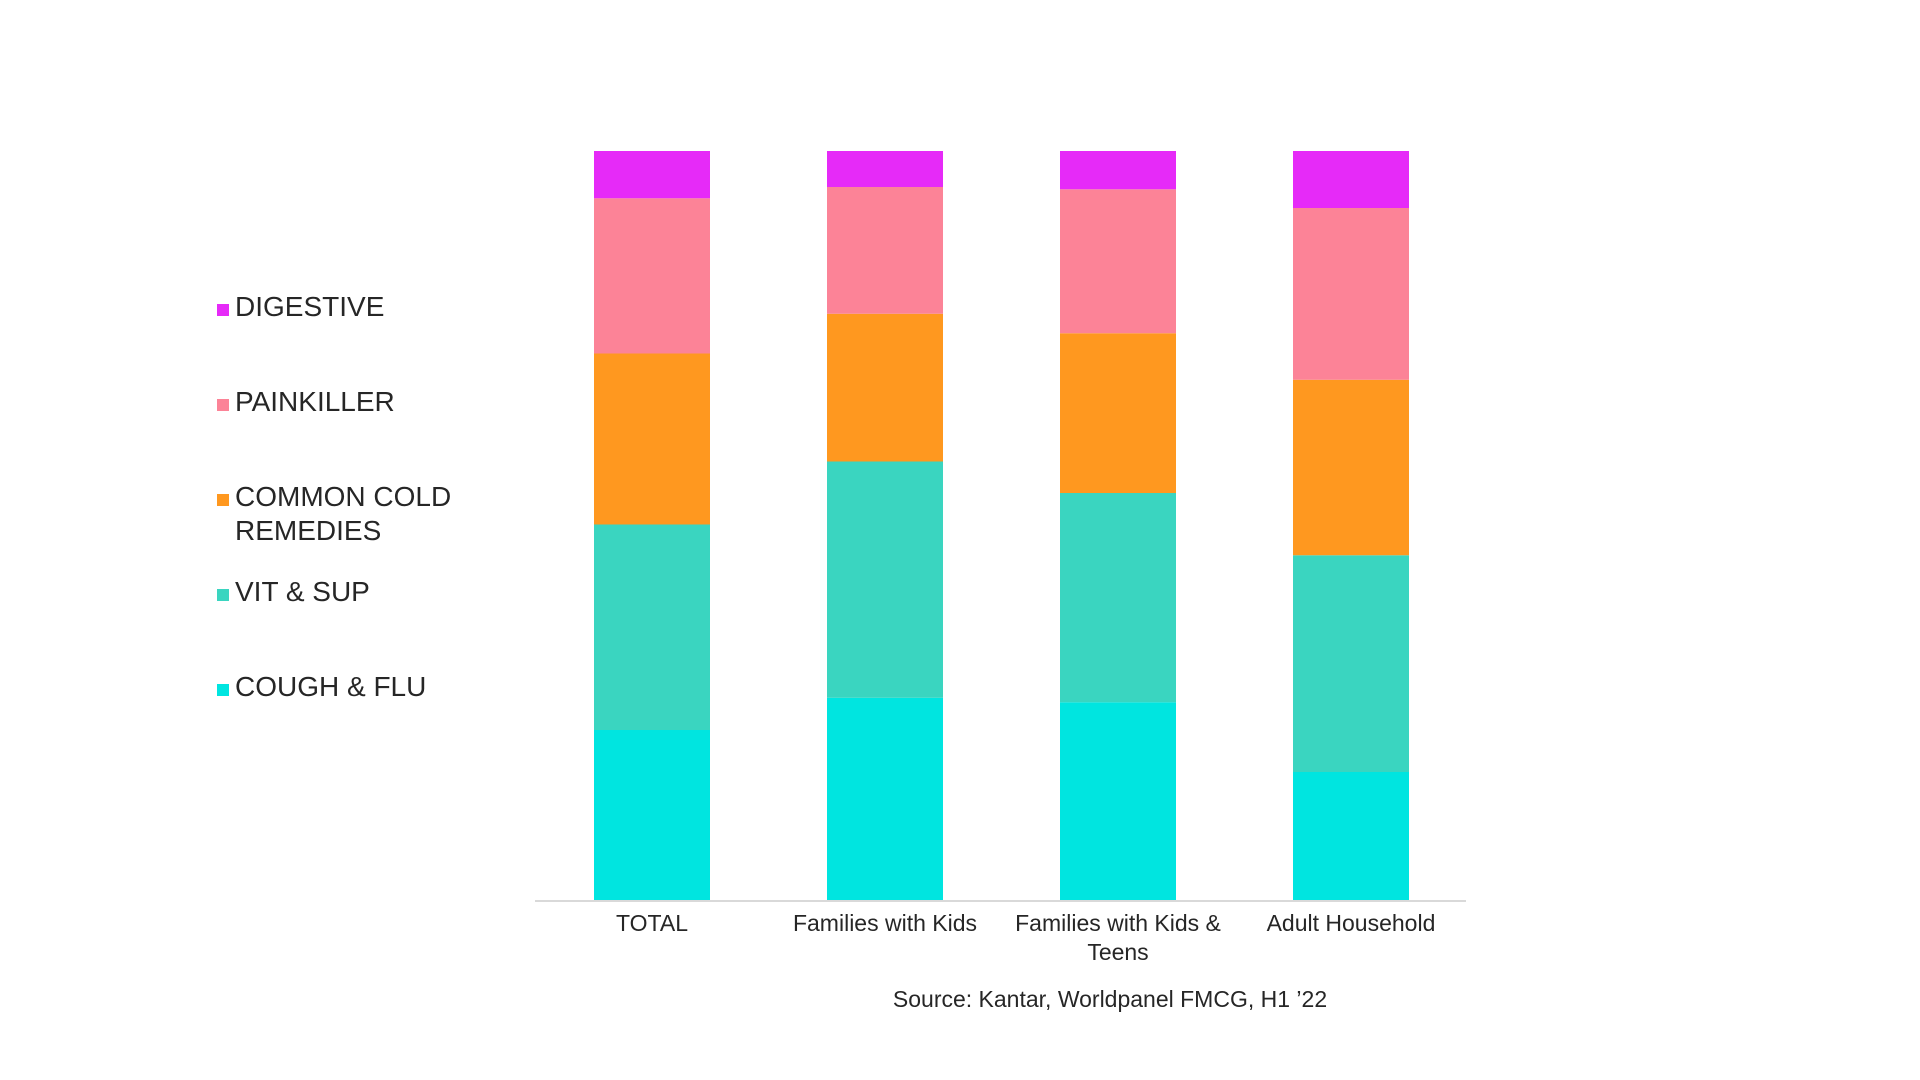  Describe the element at coordinates (652, 923) in the screenshot. I see `category-label-0: TOTAL` at that location.